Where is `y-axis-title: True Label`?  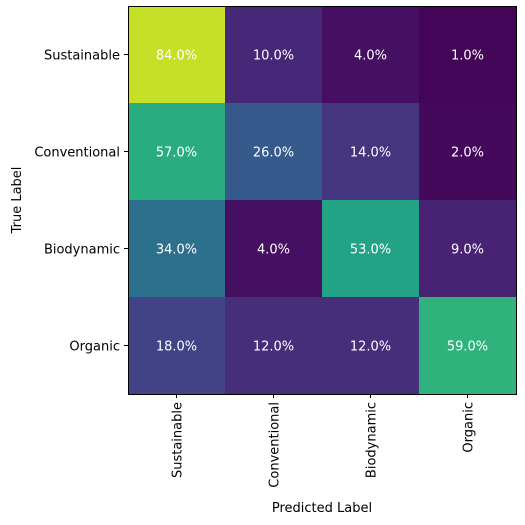 y-axis-title: True Label is located at coordinates (17, 201).